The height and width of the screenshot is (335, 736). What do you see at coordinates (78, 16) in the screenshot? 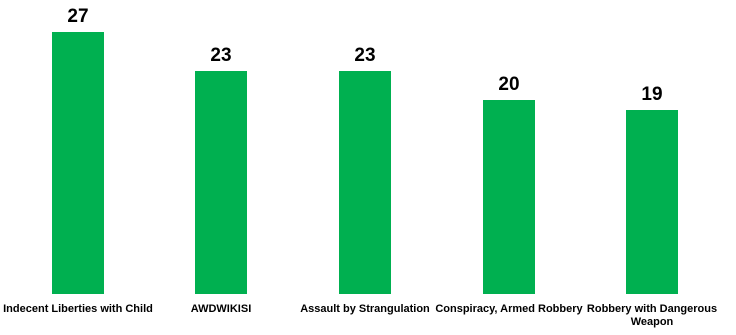
I see `data-label-1: 27` at bounding box center [78, 16].